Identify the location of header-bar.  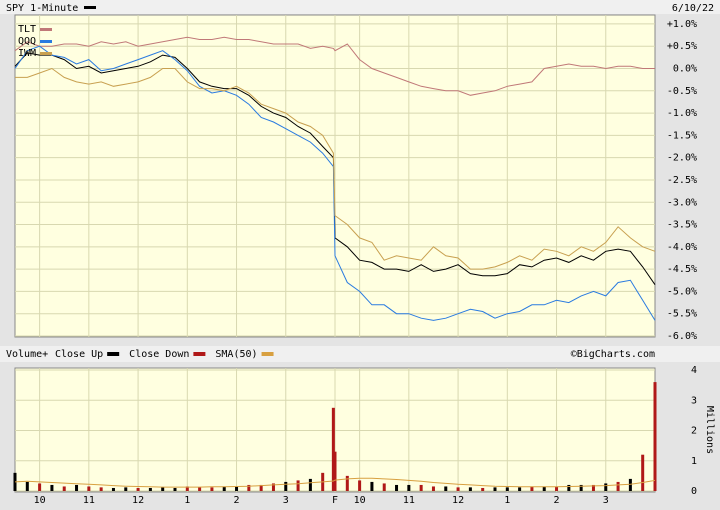
(360, 7).